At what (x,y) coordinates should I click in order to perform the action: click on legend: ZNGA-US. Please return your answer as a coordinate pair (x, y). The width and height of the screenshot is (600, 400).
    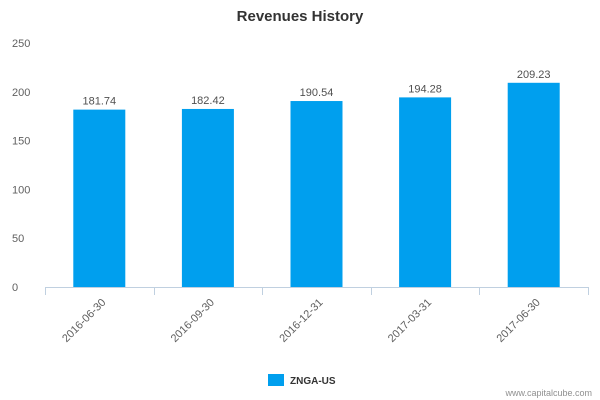
    Looking at the image, I should click on (302, 380).